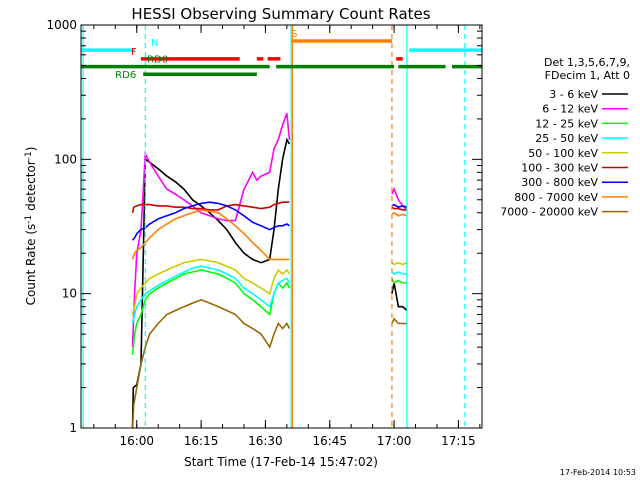 The width and height of the screenshot is (640, 480). I want to click on x-tick-label-4: 17:00, so click(394, 441).